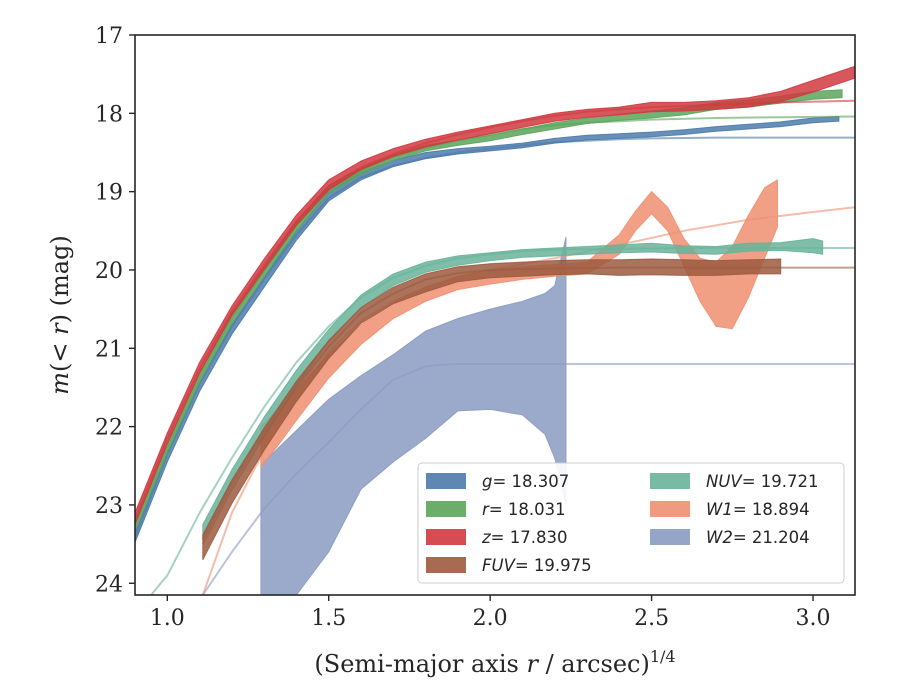 The height and width of the screenshot is (700, 900). I want to click on legend-swatch-fuv, so click(446, 565).